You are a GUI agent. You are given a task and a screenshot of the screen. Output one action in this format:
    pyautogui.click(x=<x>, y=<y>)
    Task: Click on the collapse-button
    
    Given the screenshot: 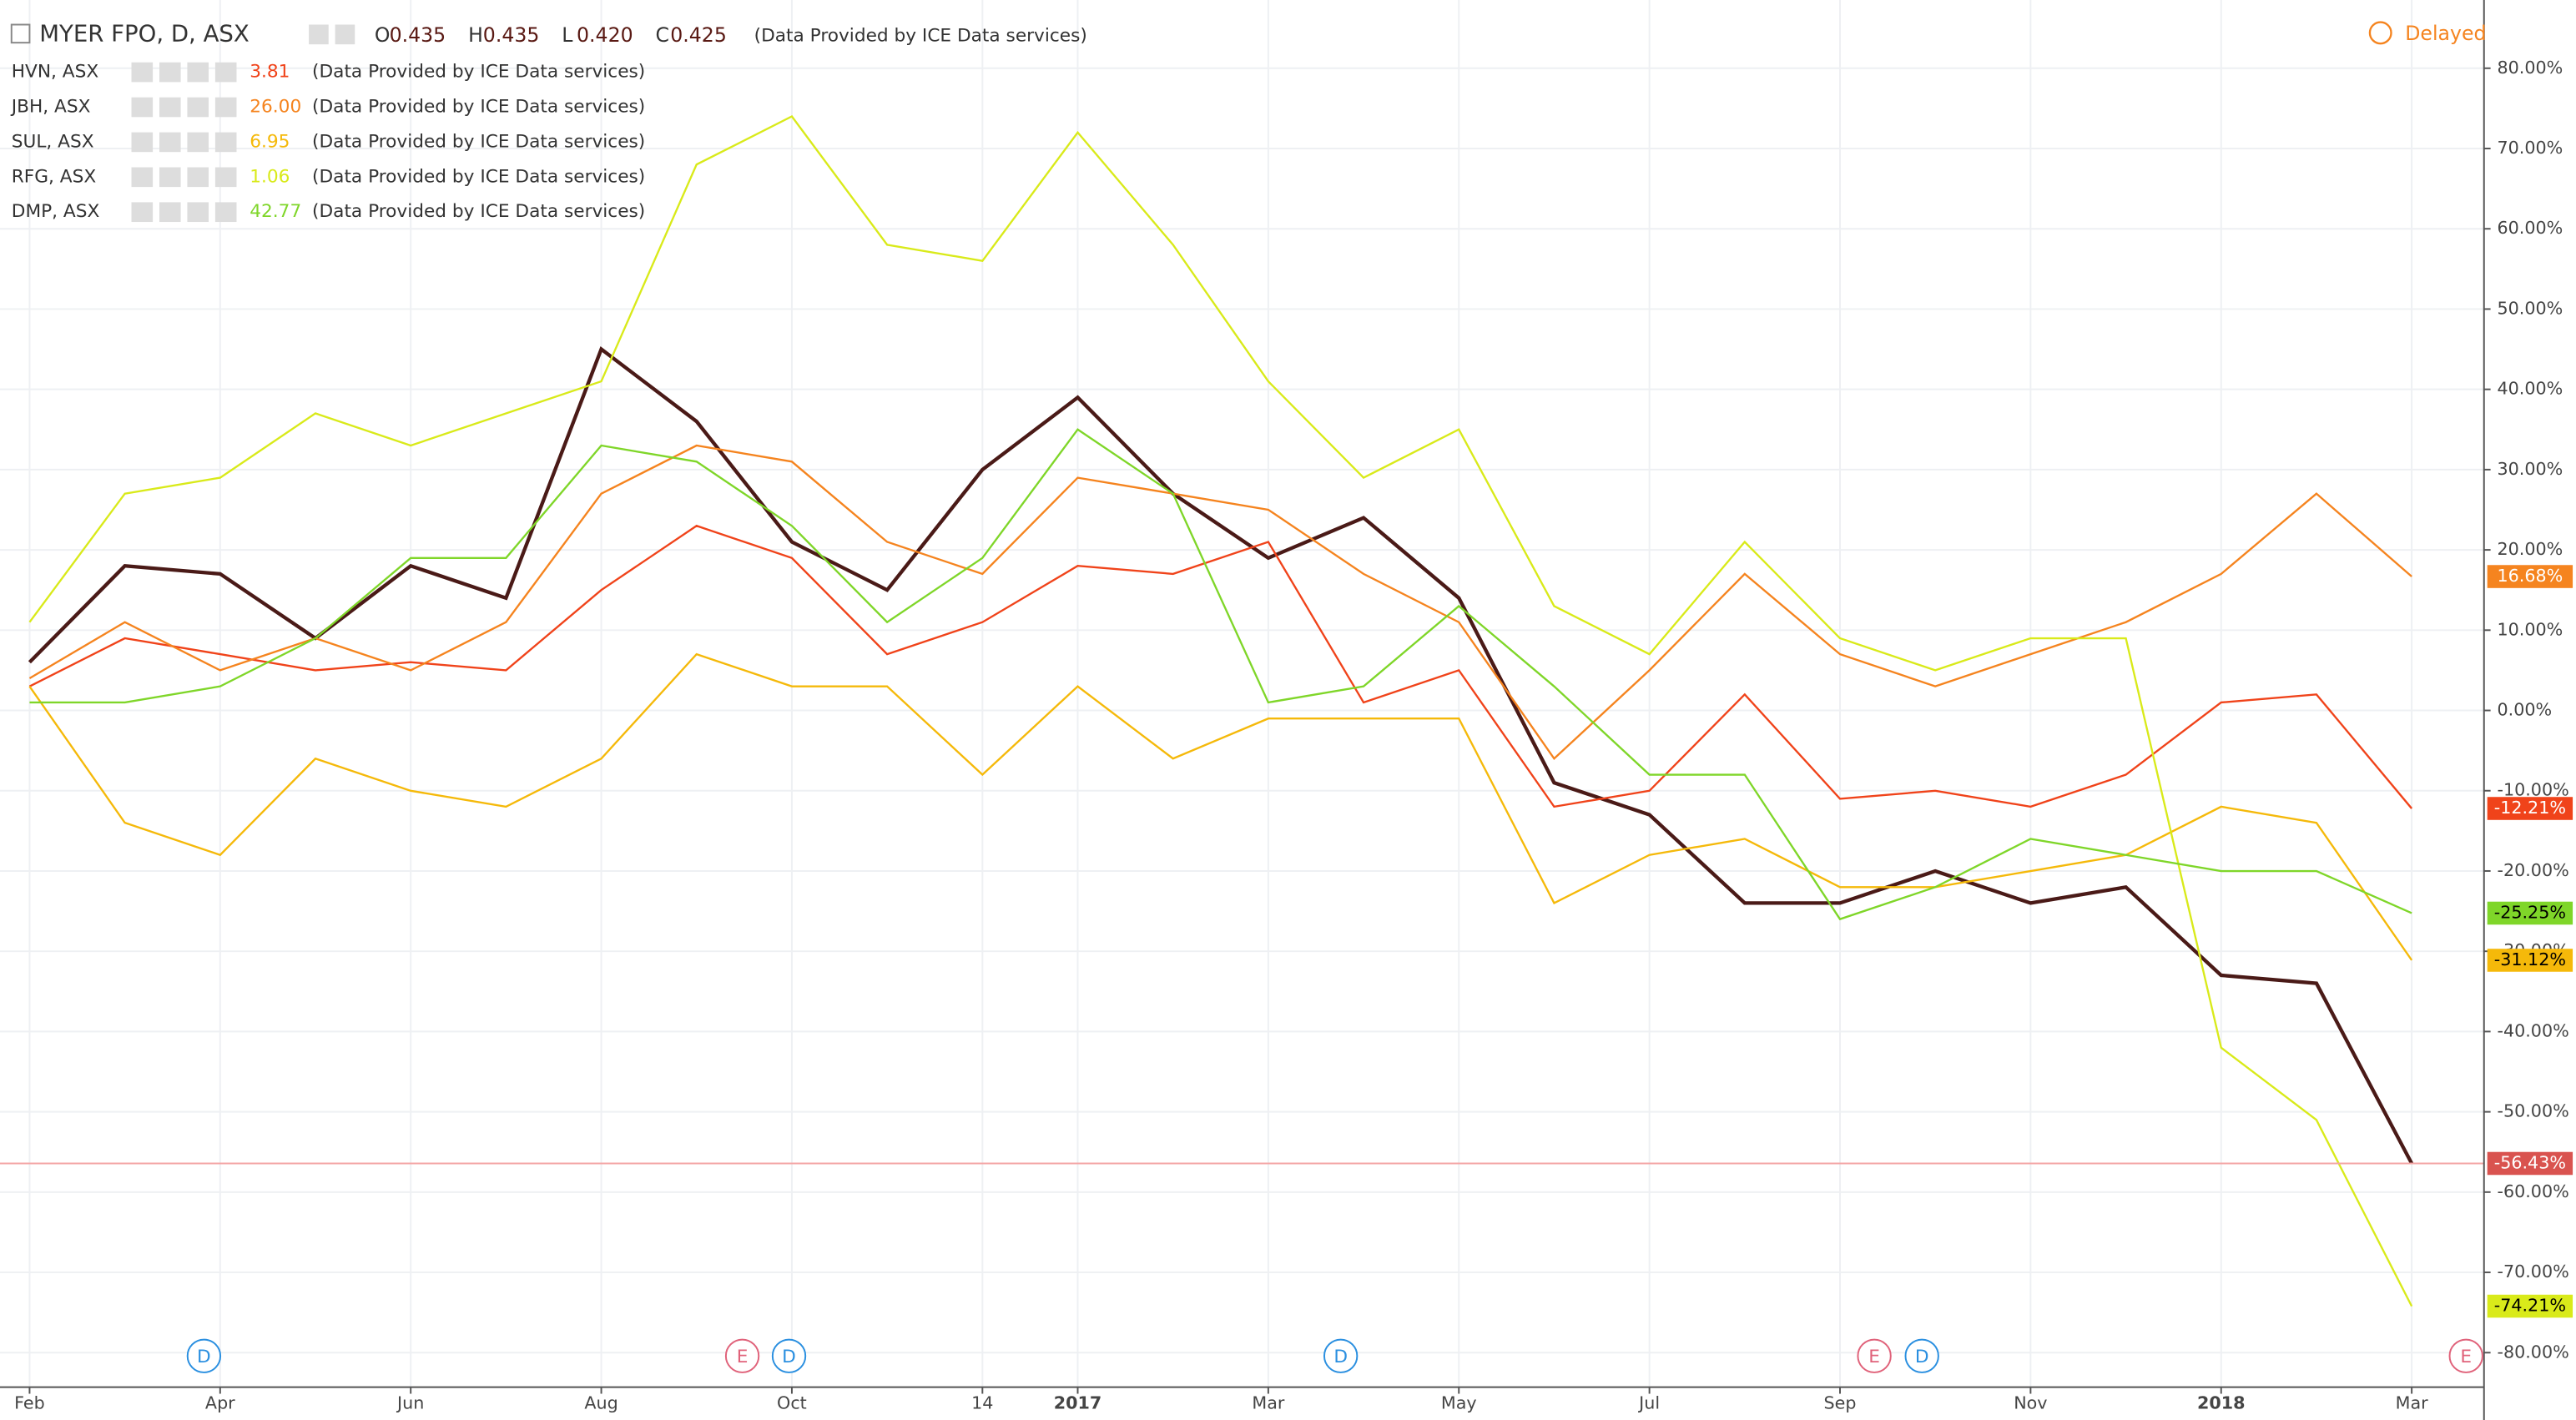 What is the action you would take?
    pyautogui.click(x=20, y=33)
    